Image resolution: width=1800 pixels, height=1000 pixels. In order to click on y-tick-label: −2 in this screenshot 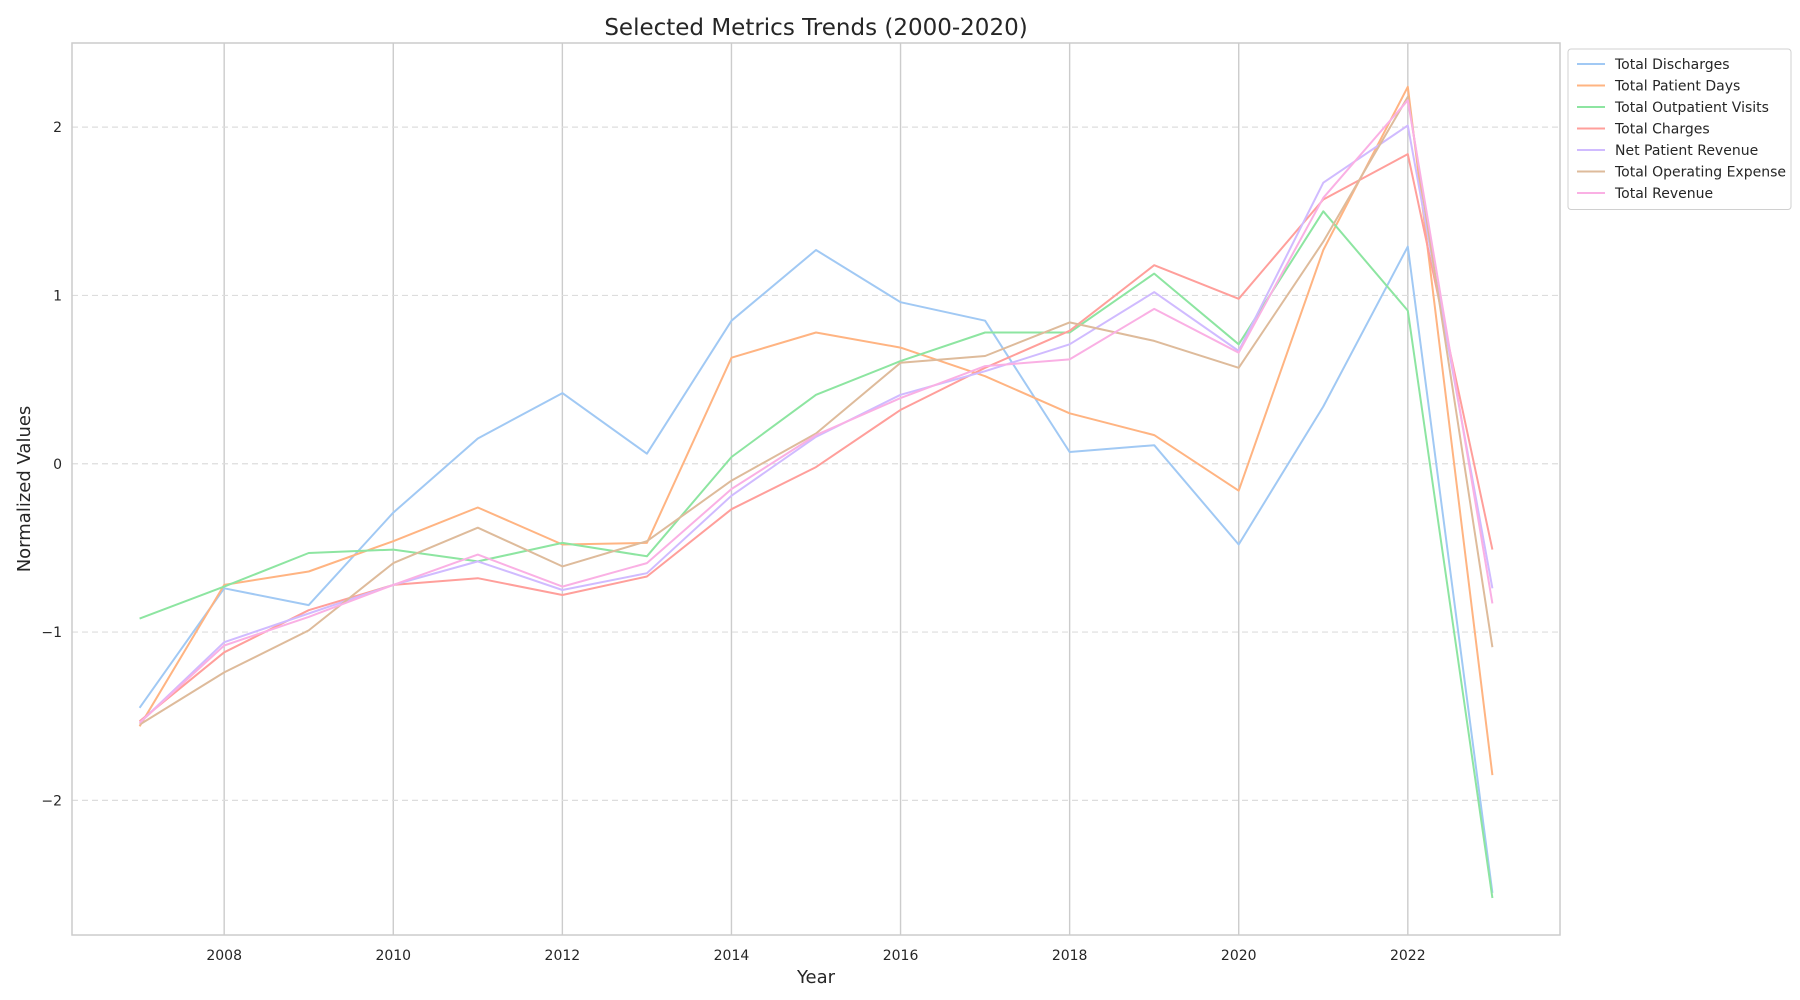, I will do `click(51, 801)`.